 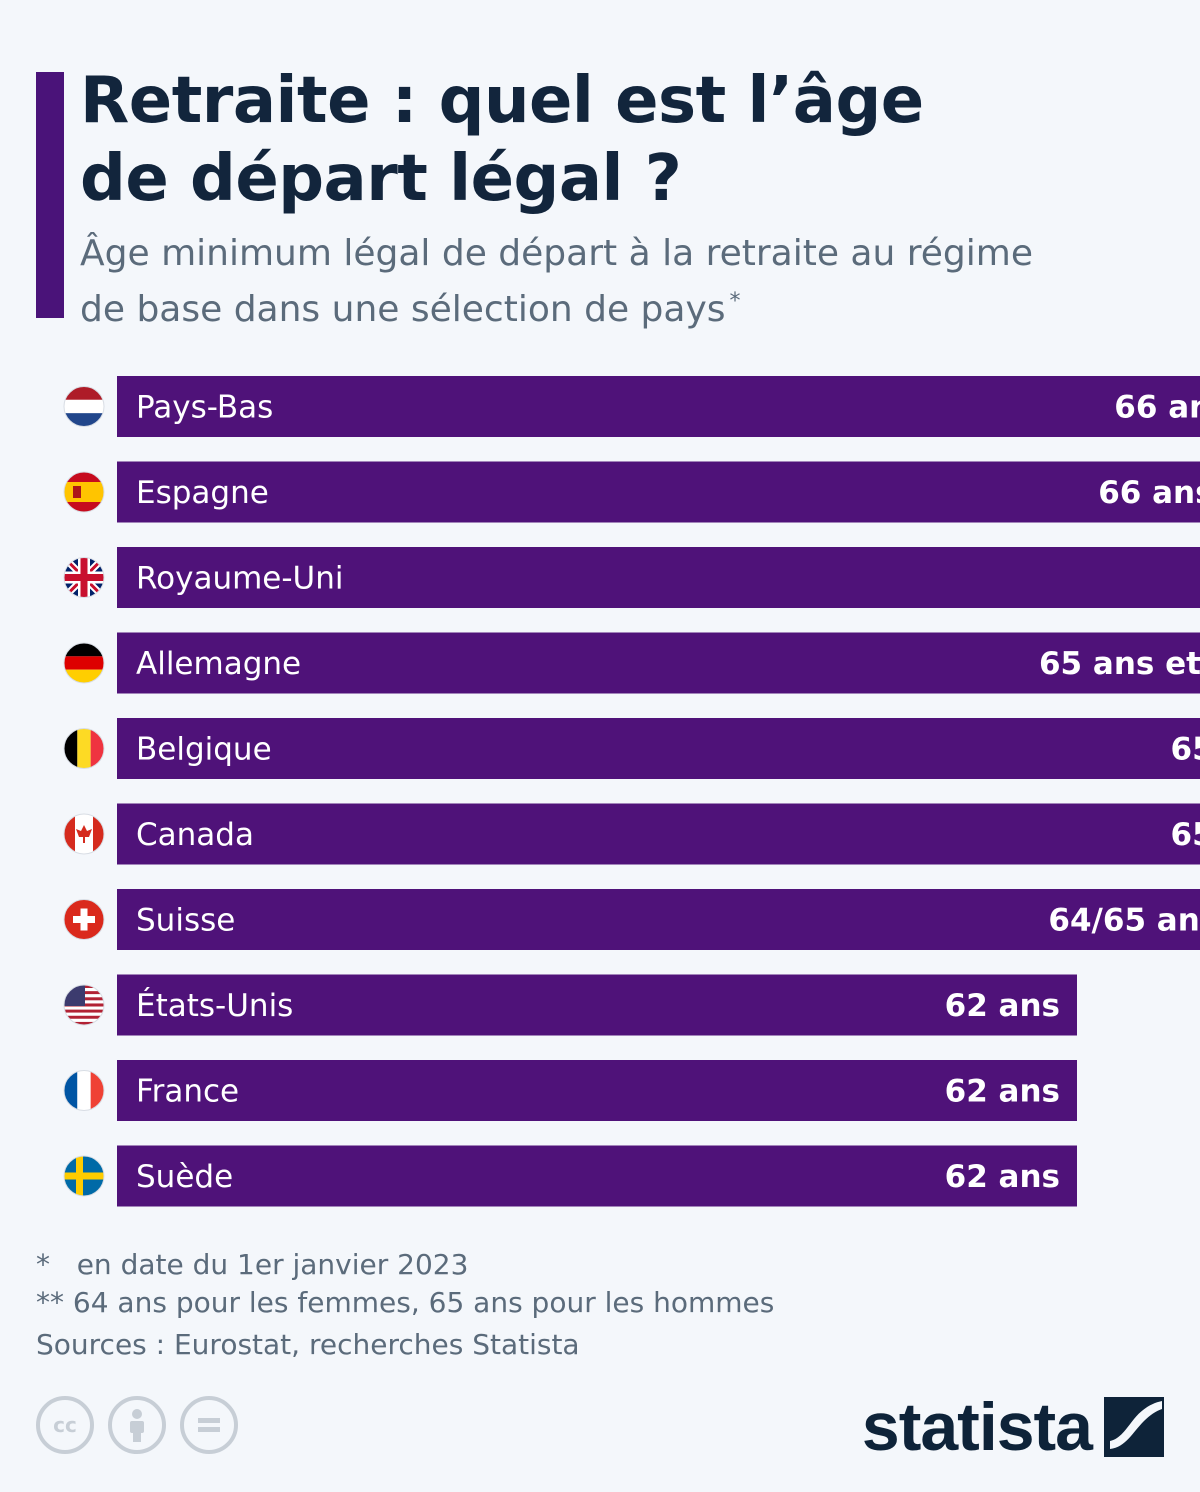 I want to click on united-states-flag-icon, so click(x=84, y=1005).